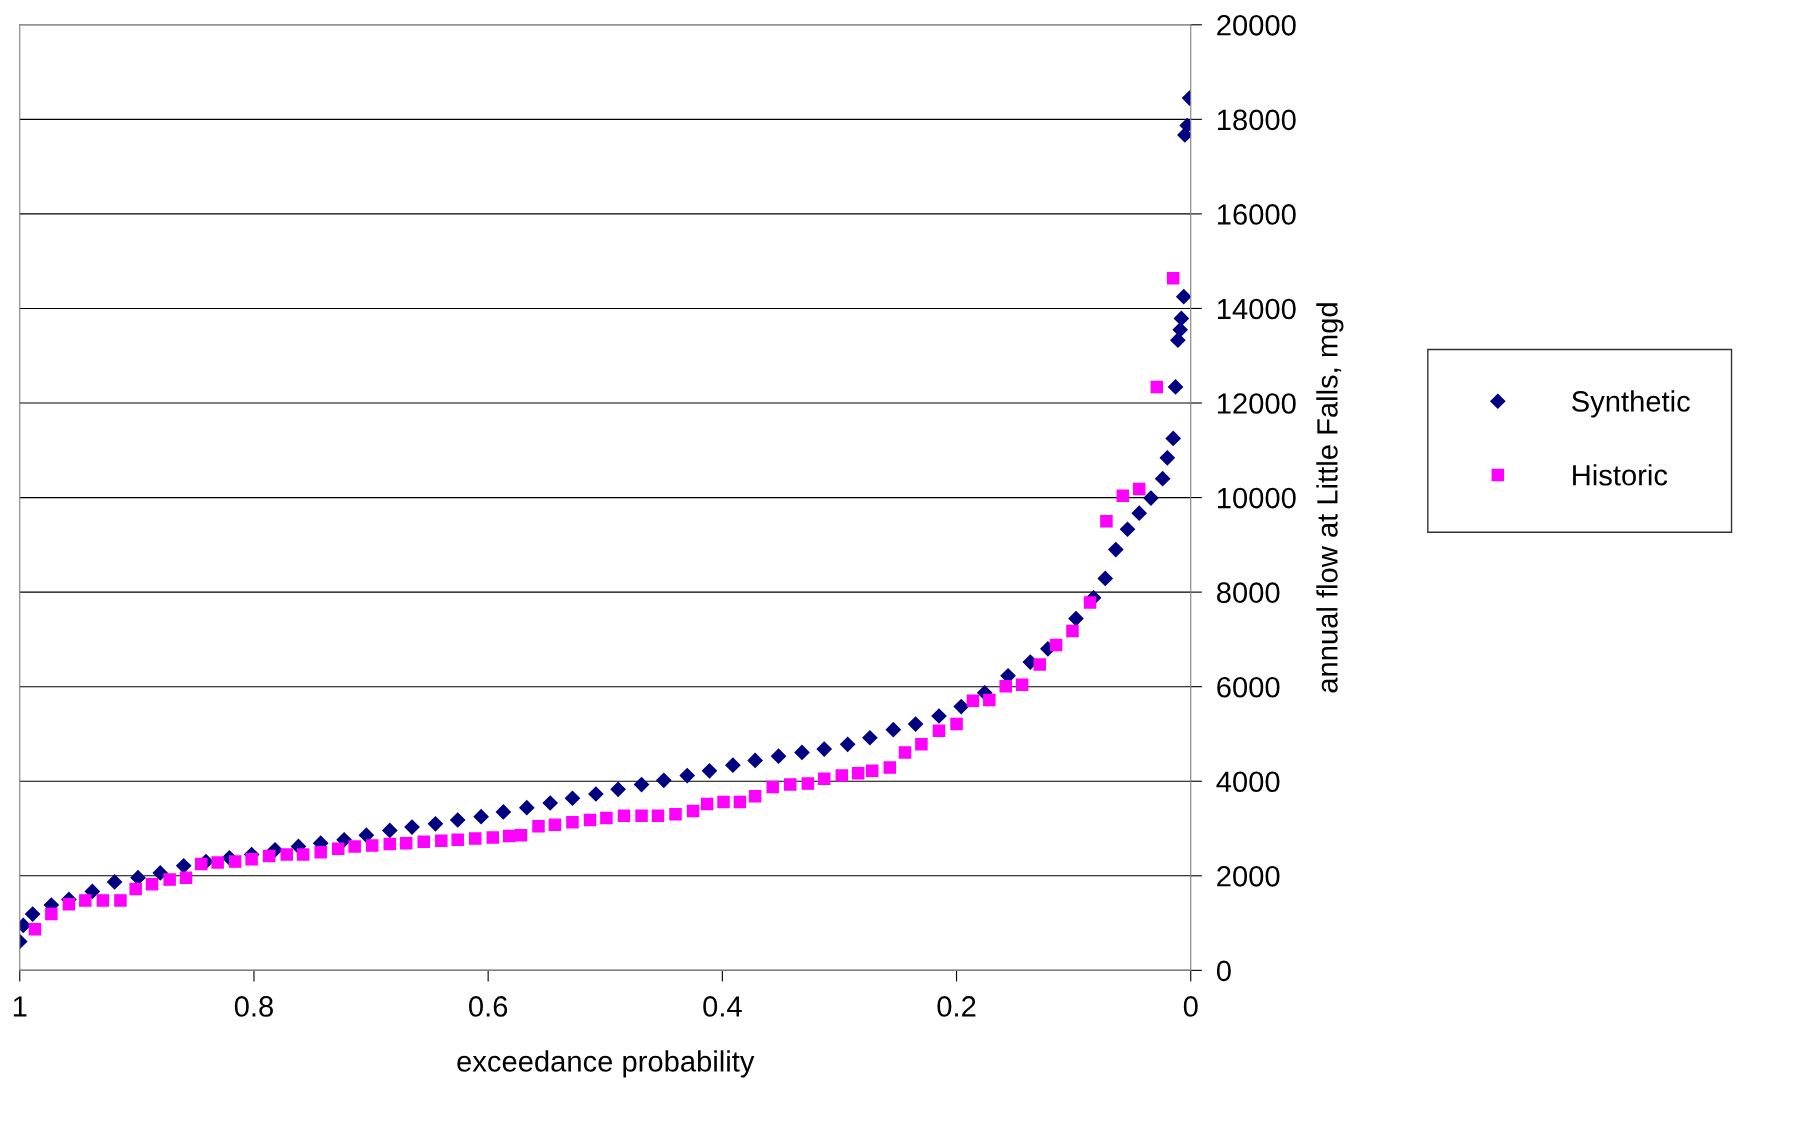 This screenshot has height=1127, width=1796. I want to click on x-tick-label: 1, so click(20, 1006).